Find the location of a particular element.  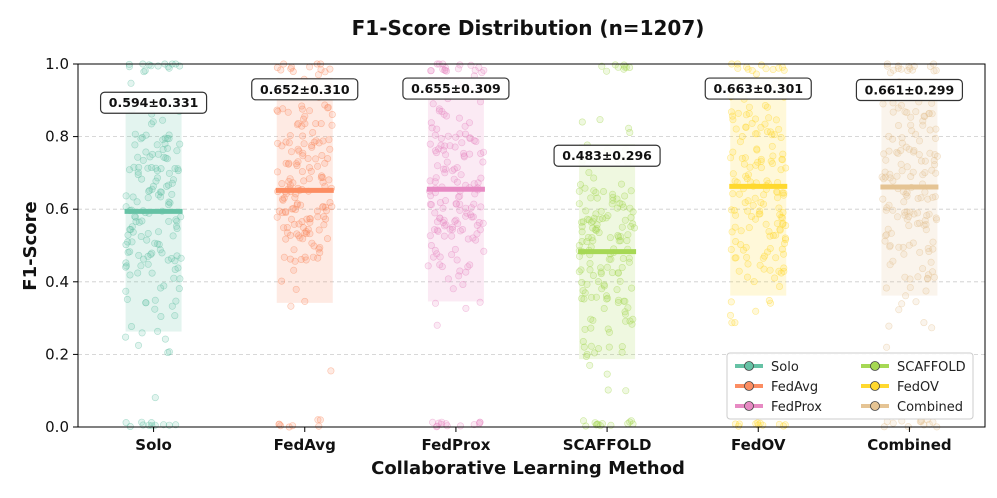

y-tick-label: 0.0 is located at coordinates (57, 427).